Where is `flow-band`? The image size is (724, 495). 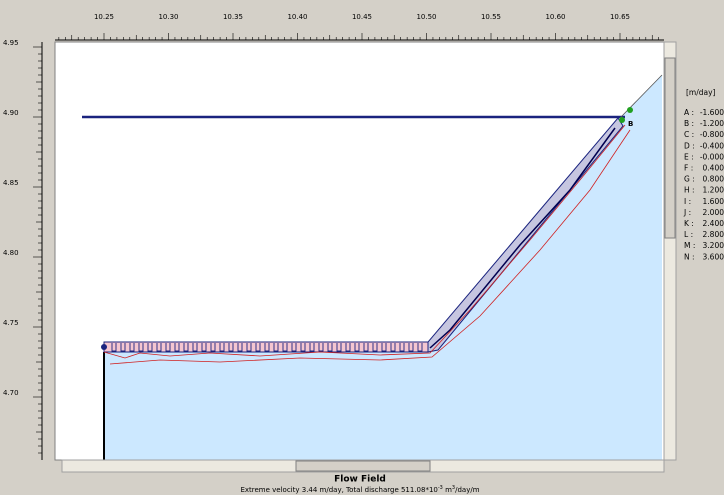
flow-band is located at coordinates (265, 347).